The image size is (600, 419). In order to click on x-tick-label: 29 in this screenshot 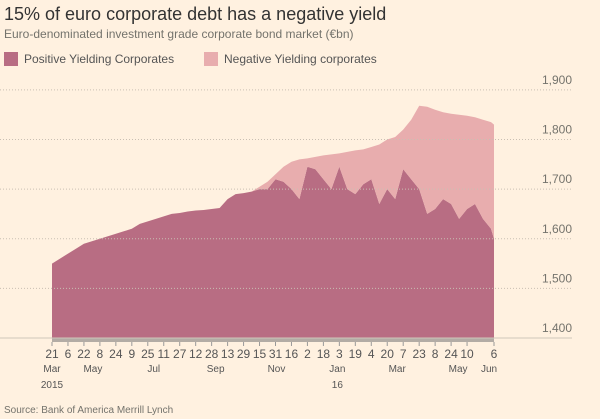, I will do `click(244, 354)`.